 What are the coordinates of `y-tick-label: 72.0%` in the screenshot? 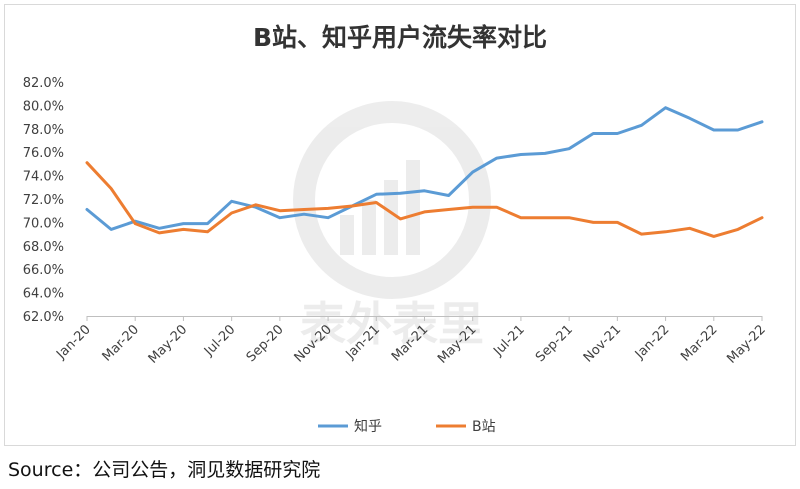 It's located at (43, 200).